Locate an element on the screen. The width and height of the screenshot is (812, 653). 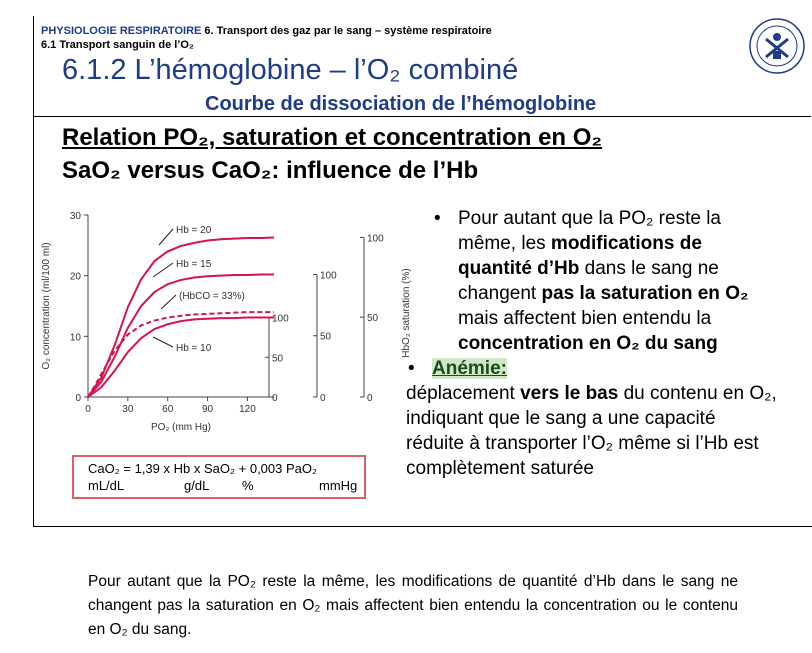
curve-label: (HbCO = 33%) is located at coordinates (212, 296).